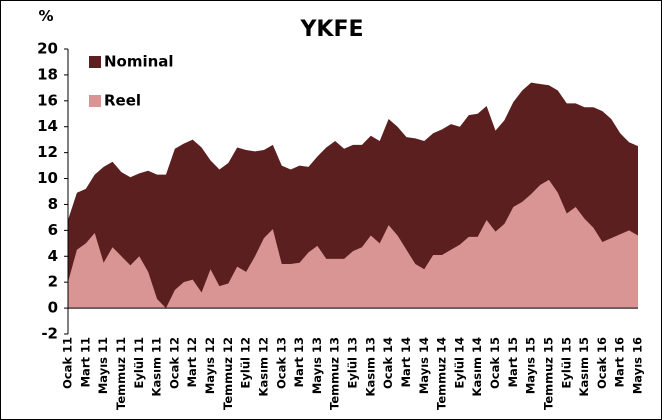 The width and height of the screenshot is (662, 420). What do you see at coordinates (139, 62) in the screenshot?
I see `legend-label: Nominal` at bounding box center [139, 62].